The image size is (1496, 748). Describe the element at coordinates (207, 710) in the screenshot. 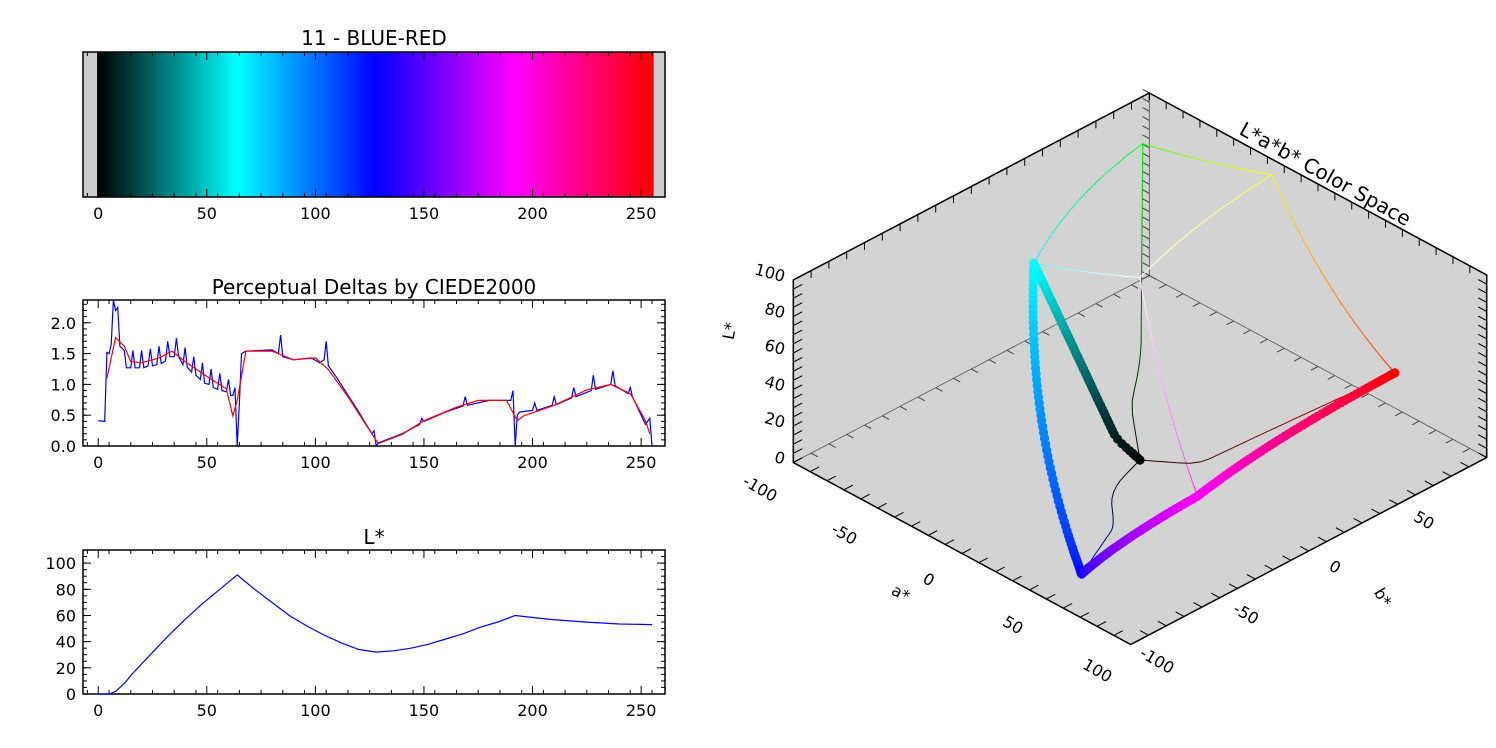

I see `lstar-xtick-label: 50` at that location.